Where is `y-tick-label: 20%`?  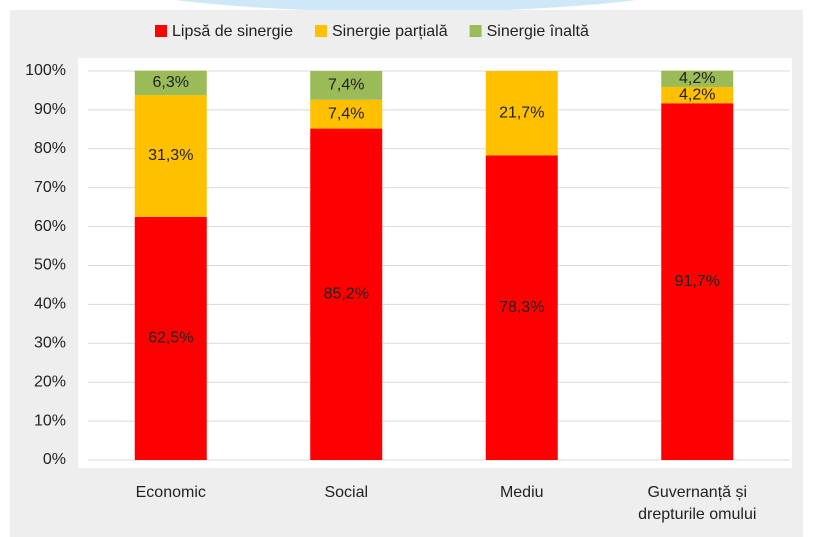 y-tick-label: 20% is located at coordinates (50, 381).